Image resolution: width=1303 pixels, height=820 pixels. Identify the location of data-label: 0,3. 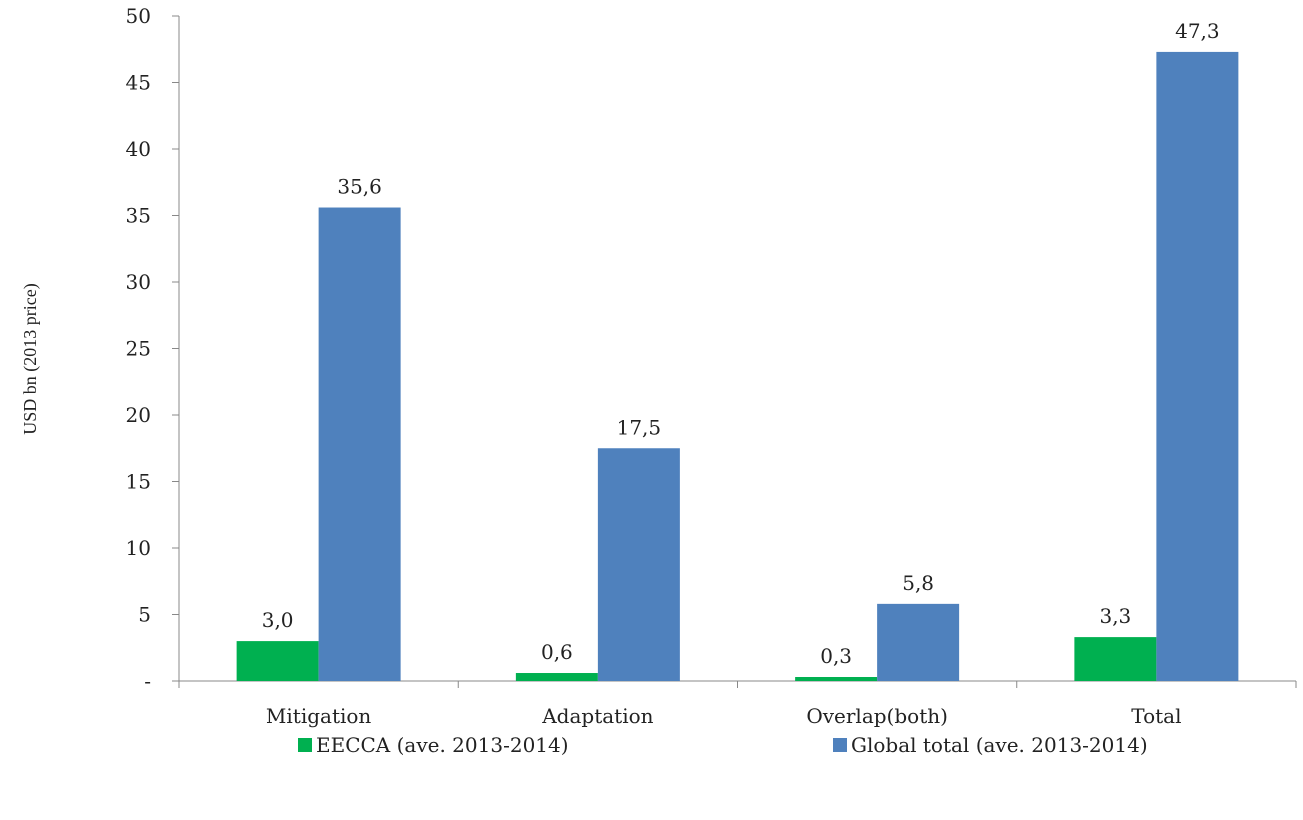
(836, 656).